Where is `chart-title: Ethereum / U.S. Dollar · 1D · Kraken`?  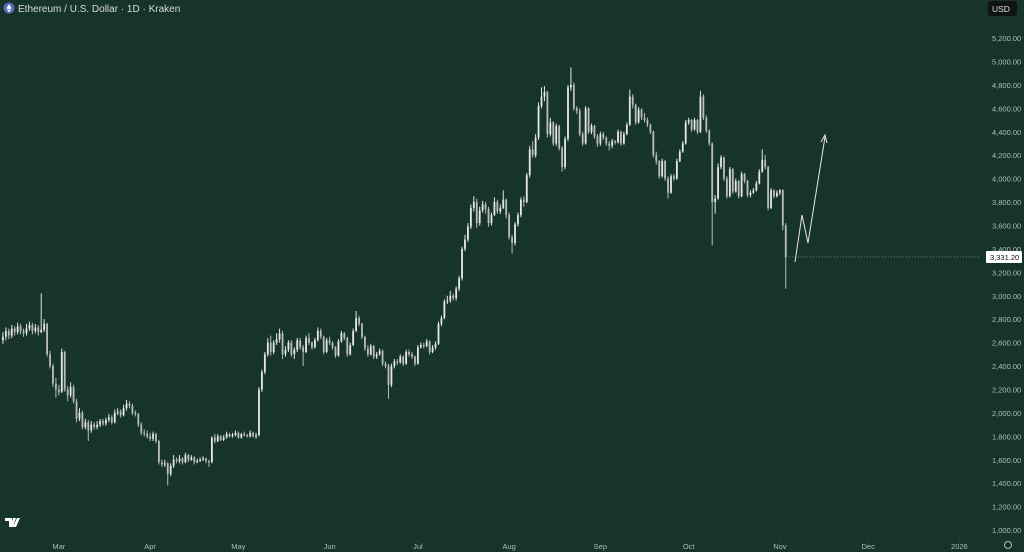 chart-title: Ethereum / U.S. Dollar · 1D · Kraken is located at coordinates (99, 9).